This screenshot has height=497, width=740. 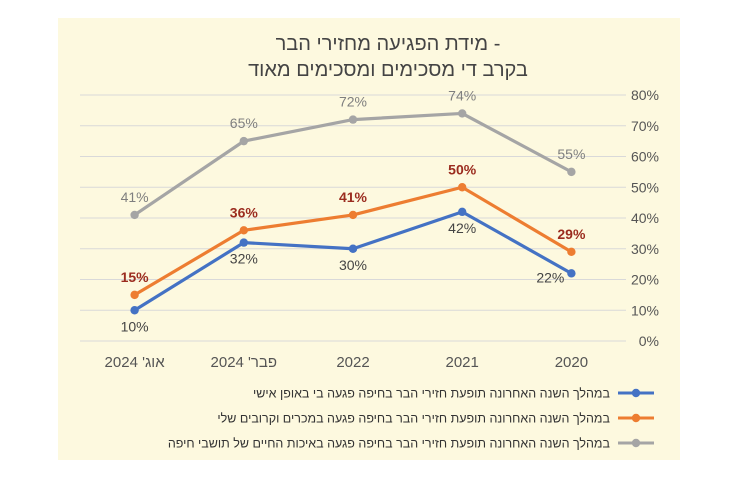 What do you see at coordinates (645, 126) in the screenshot?
I see `y-tick-label: 70%` at bounding box center [645, 126].